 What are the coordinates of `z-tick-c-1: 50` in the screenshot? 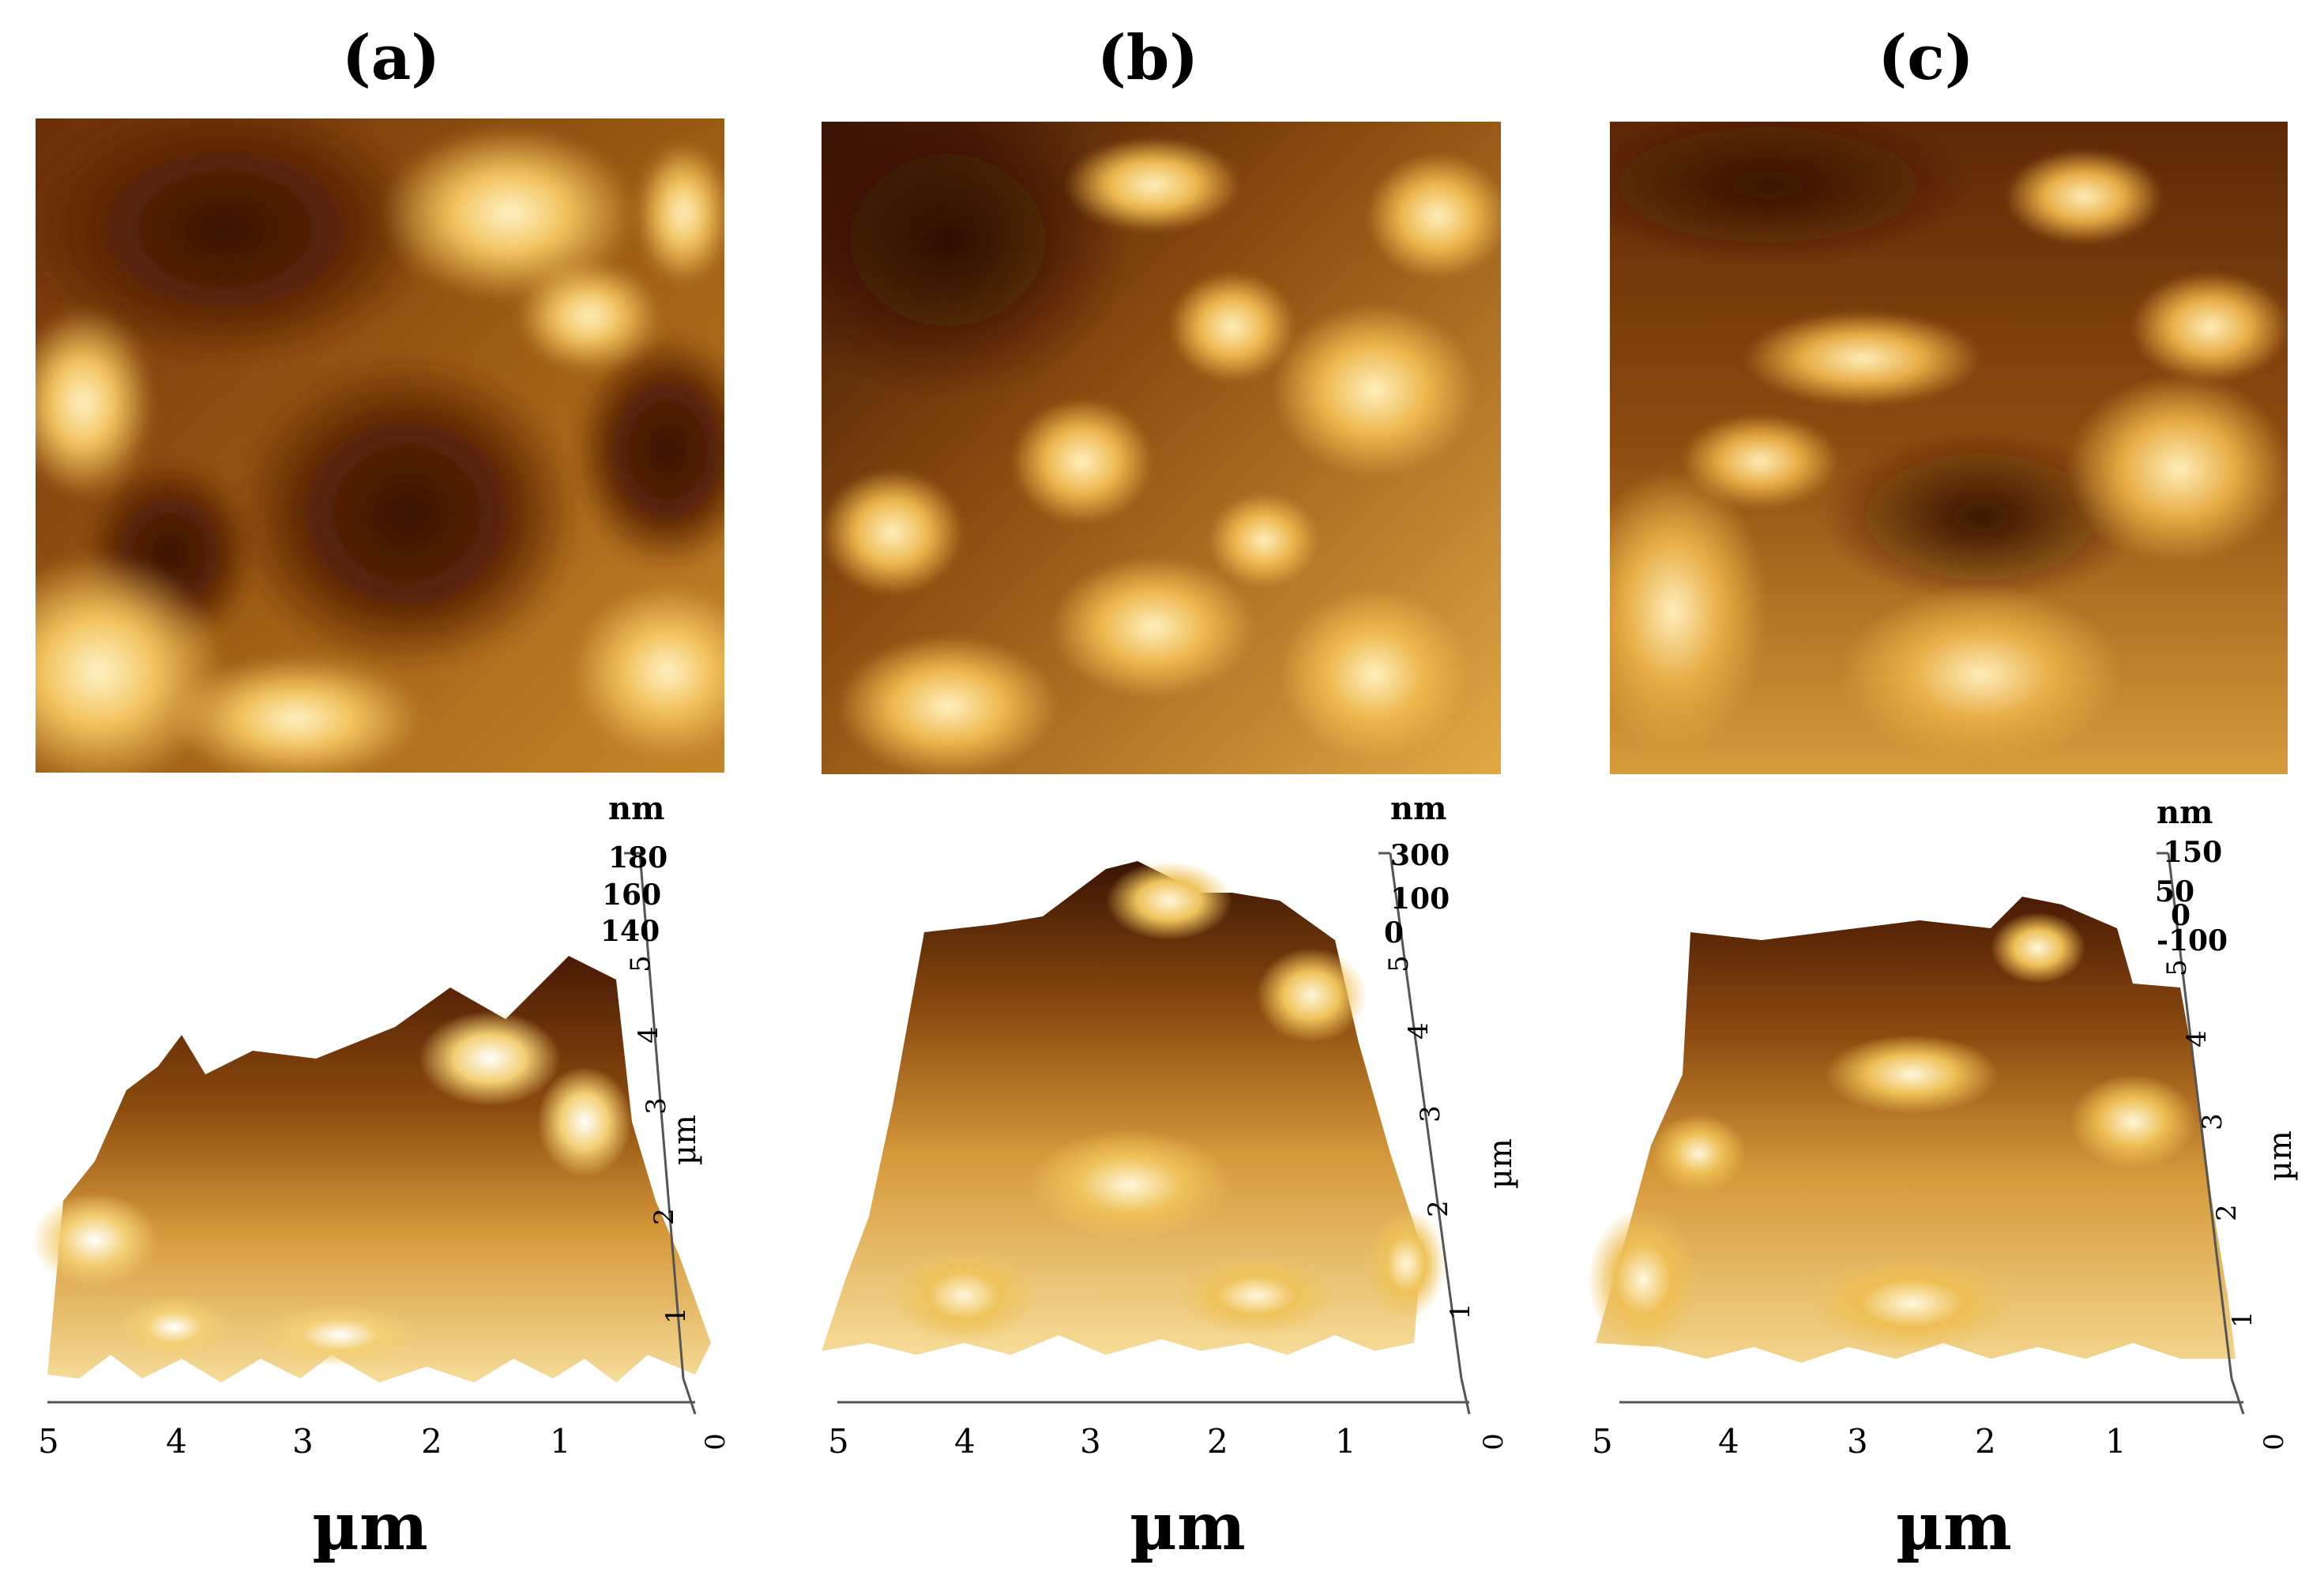 It's located at (2175, 891).